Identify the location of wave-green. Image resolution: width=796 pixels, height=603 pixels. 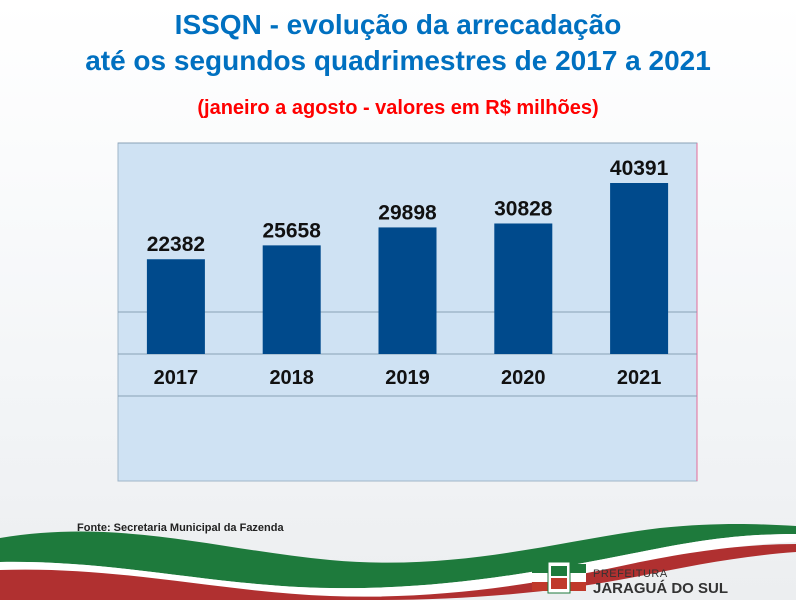
(398, 556).